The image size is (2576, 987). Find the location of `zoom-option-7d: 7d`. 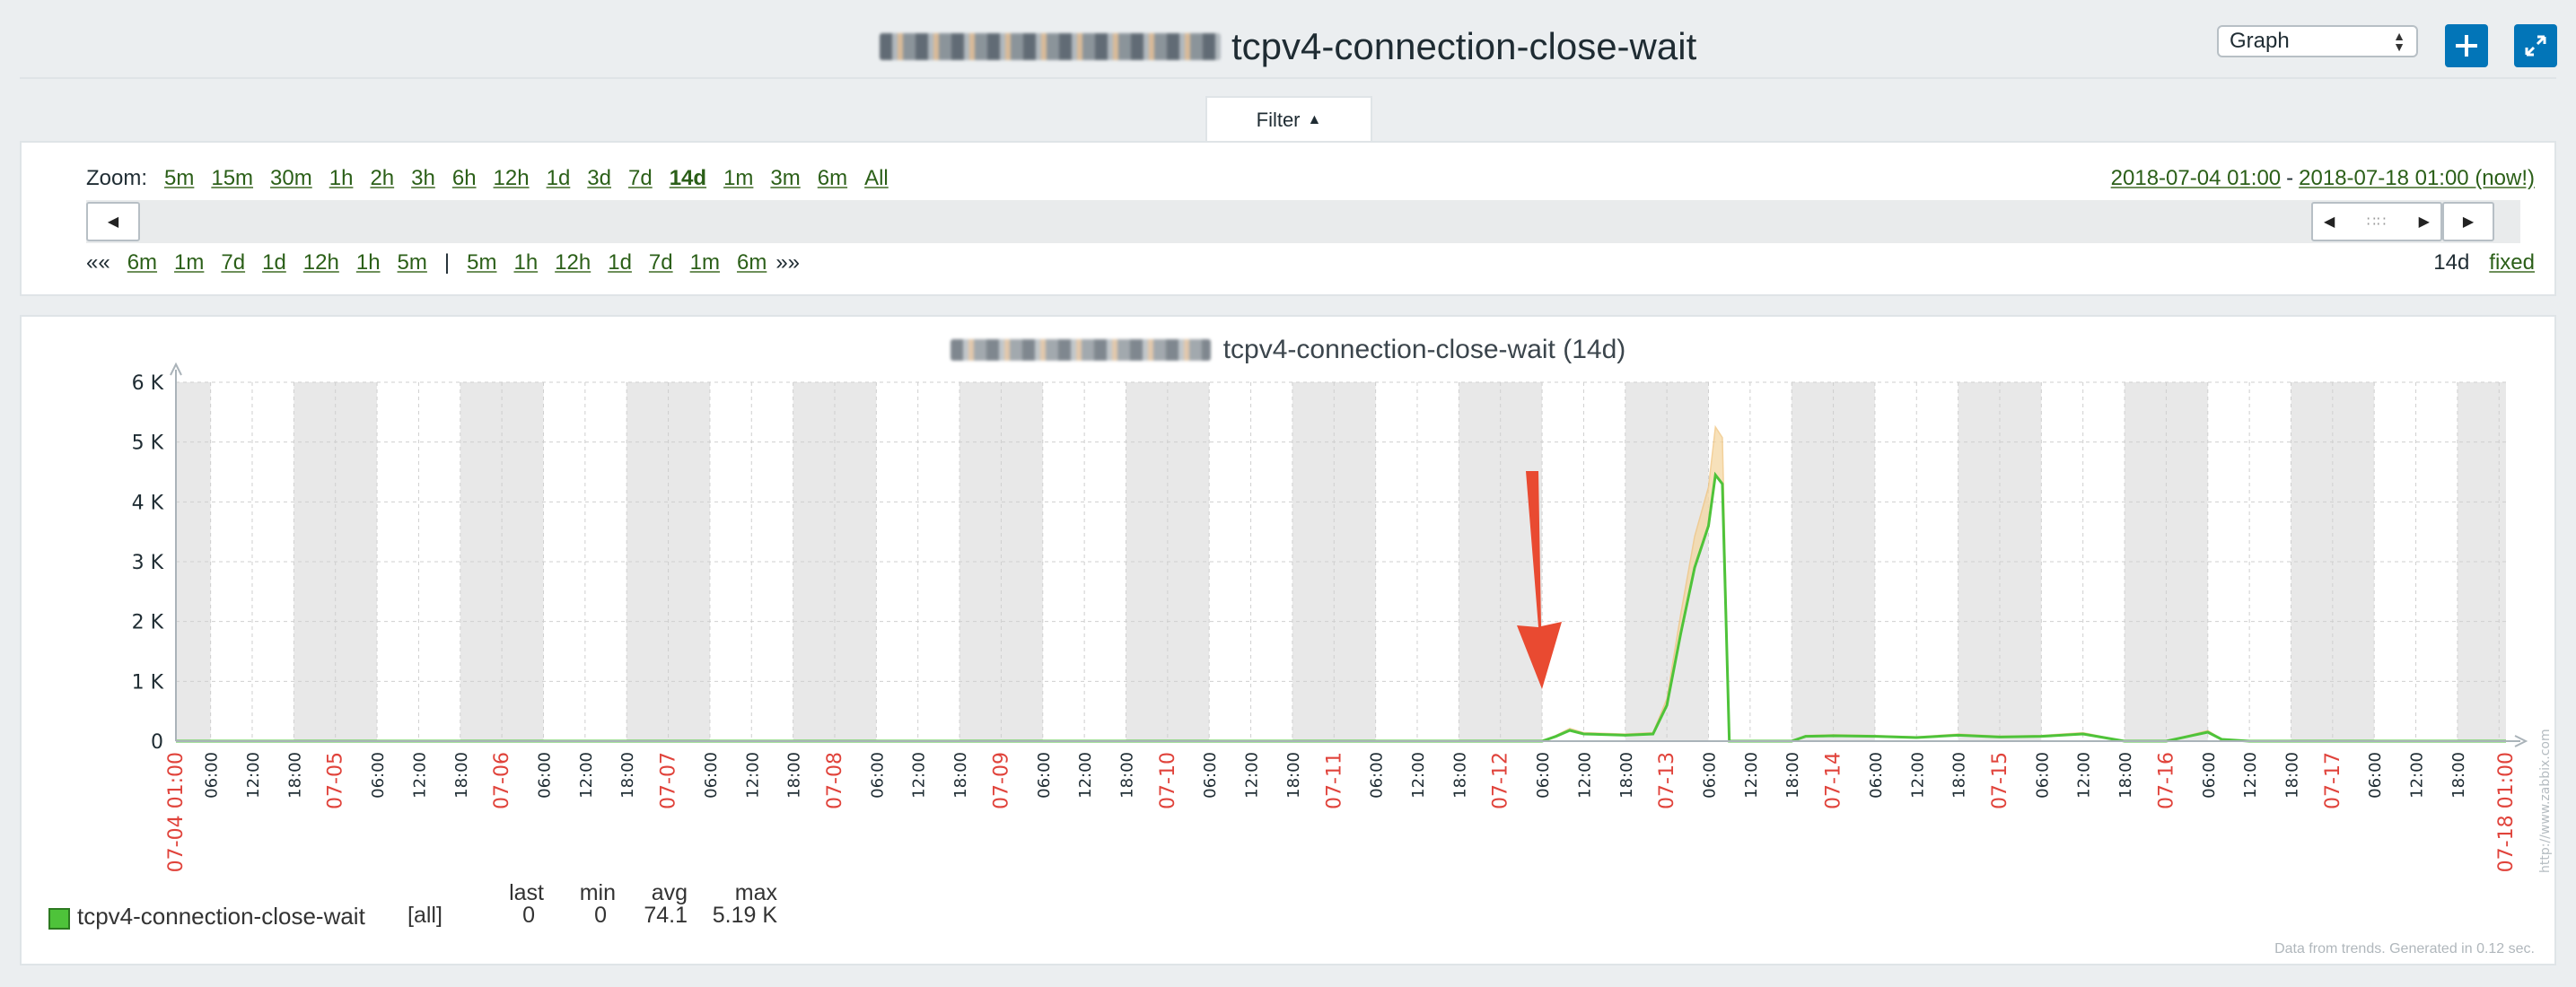

zoom-option-7d: 7d is located at coordinates (640, 178).